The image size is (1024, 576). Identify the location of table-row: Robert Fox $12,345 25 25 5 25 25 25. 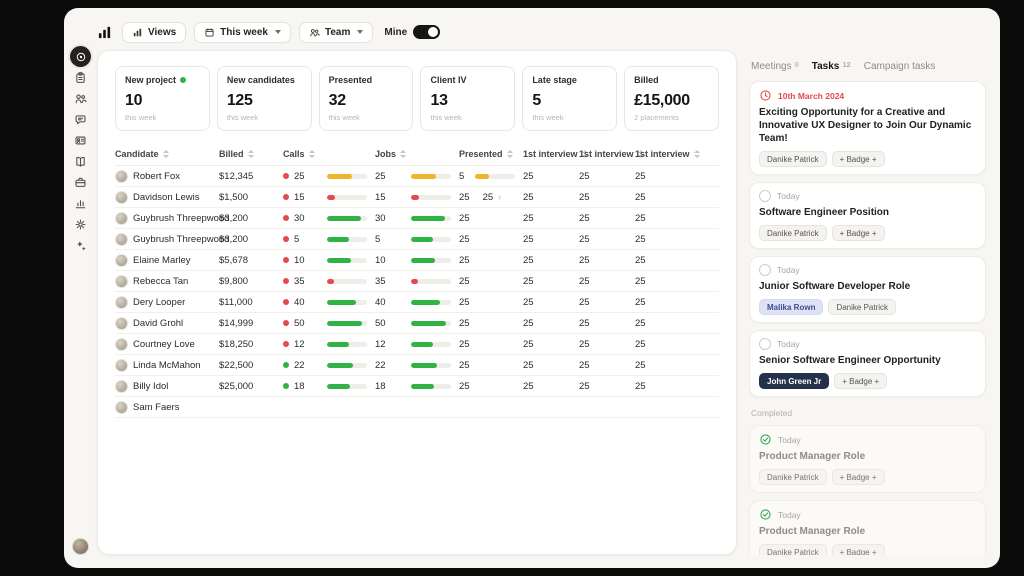
(417, 176).